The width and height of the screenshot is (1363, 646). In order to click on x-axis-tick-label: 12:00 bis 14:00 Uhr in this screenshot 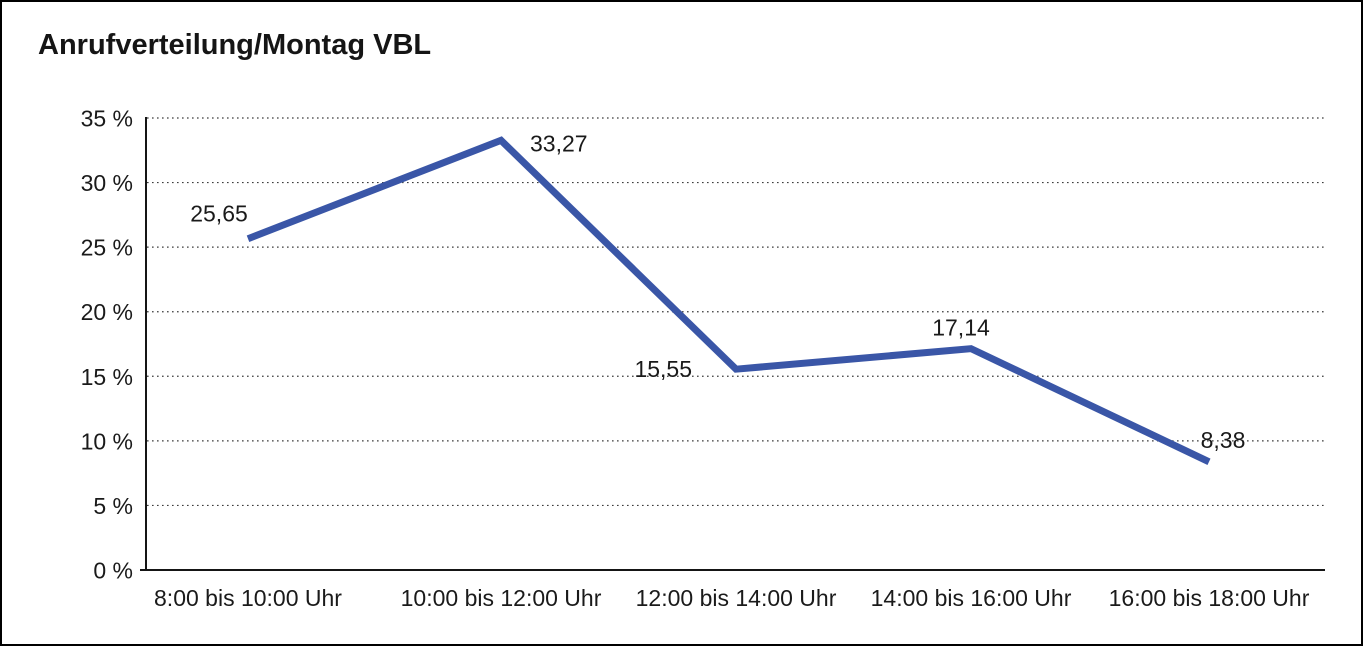, I will do `click(736, 598)`.